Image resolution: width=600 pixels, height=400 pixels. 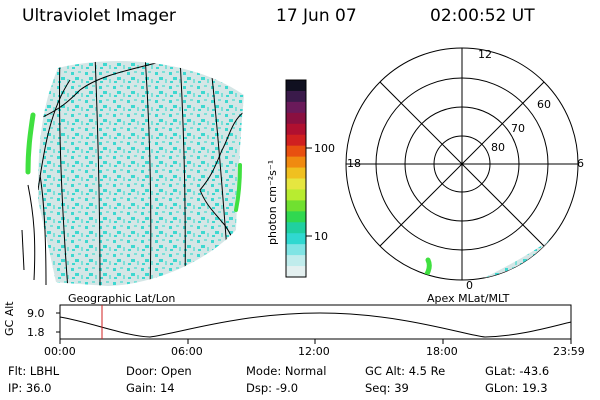 I want to click on mlt-label-6: 6, so click(x=580, y=163).